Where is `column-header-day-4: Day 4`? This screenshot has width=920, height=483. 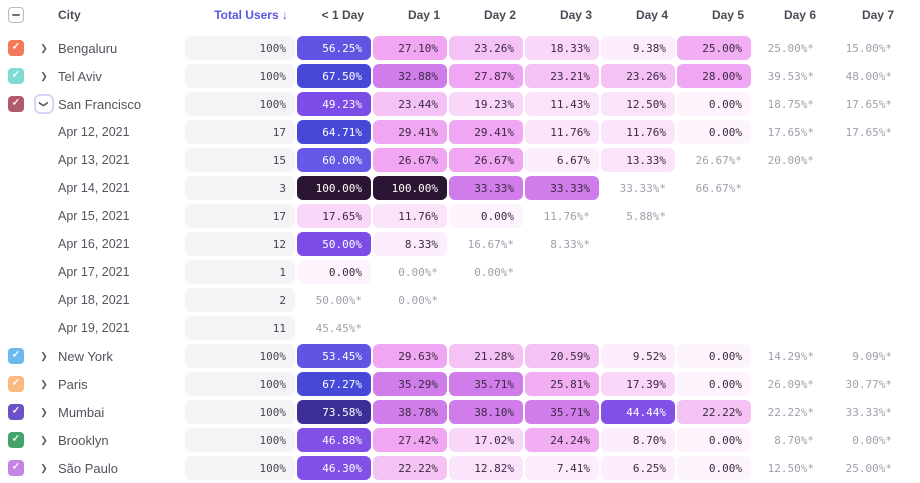 column-header-day-4: Day 4 is located at coordinates (651, 15).